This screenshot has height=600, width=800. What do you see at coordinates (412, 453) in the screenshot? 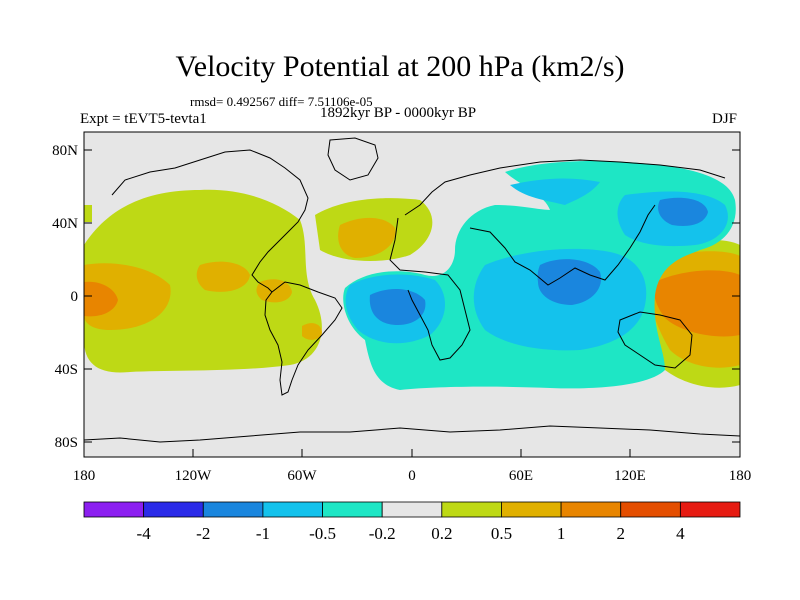
I see `lon-ticks` at bounding box center [412, 453].